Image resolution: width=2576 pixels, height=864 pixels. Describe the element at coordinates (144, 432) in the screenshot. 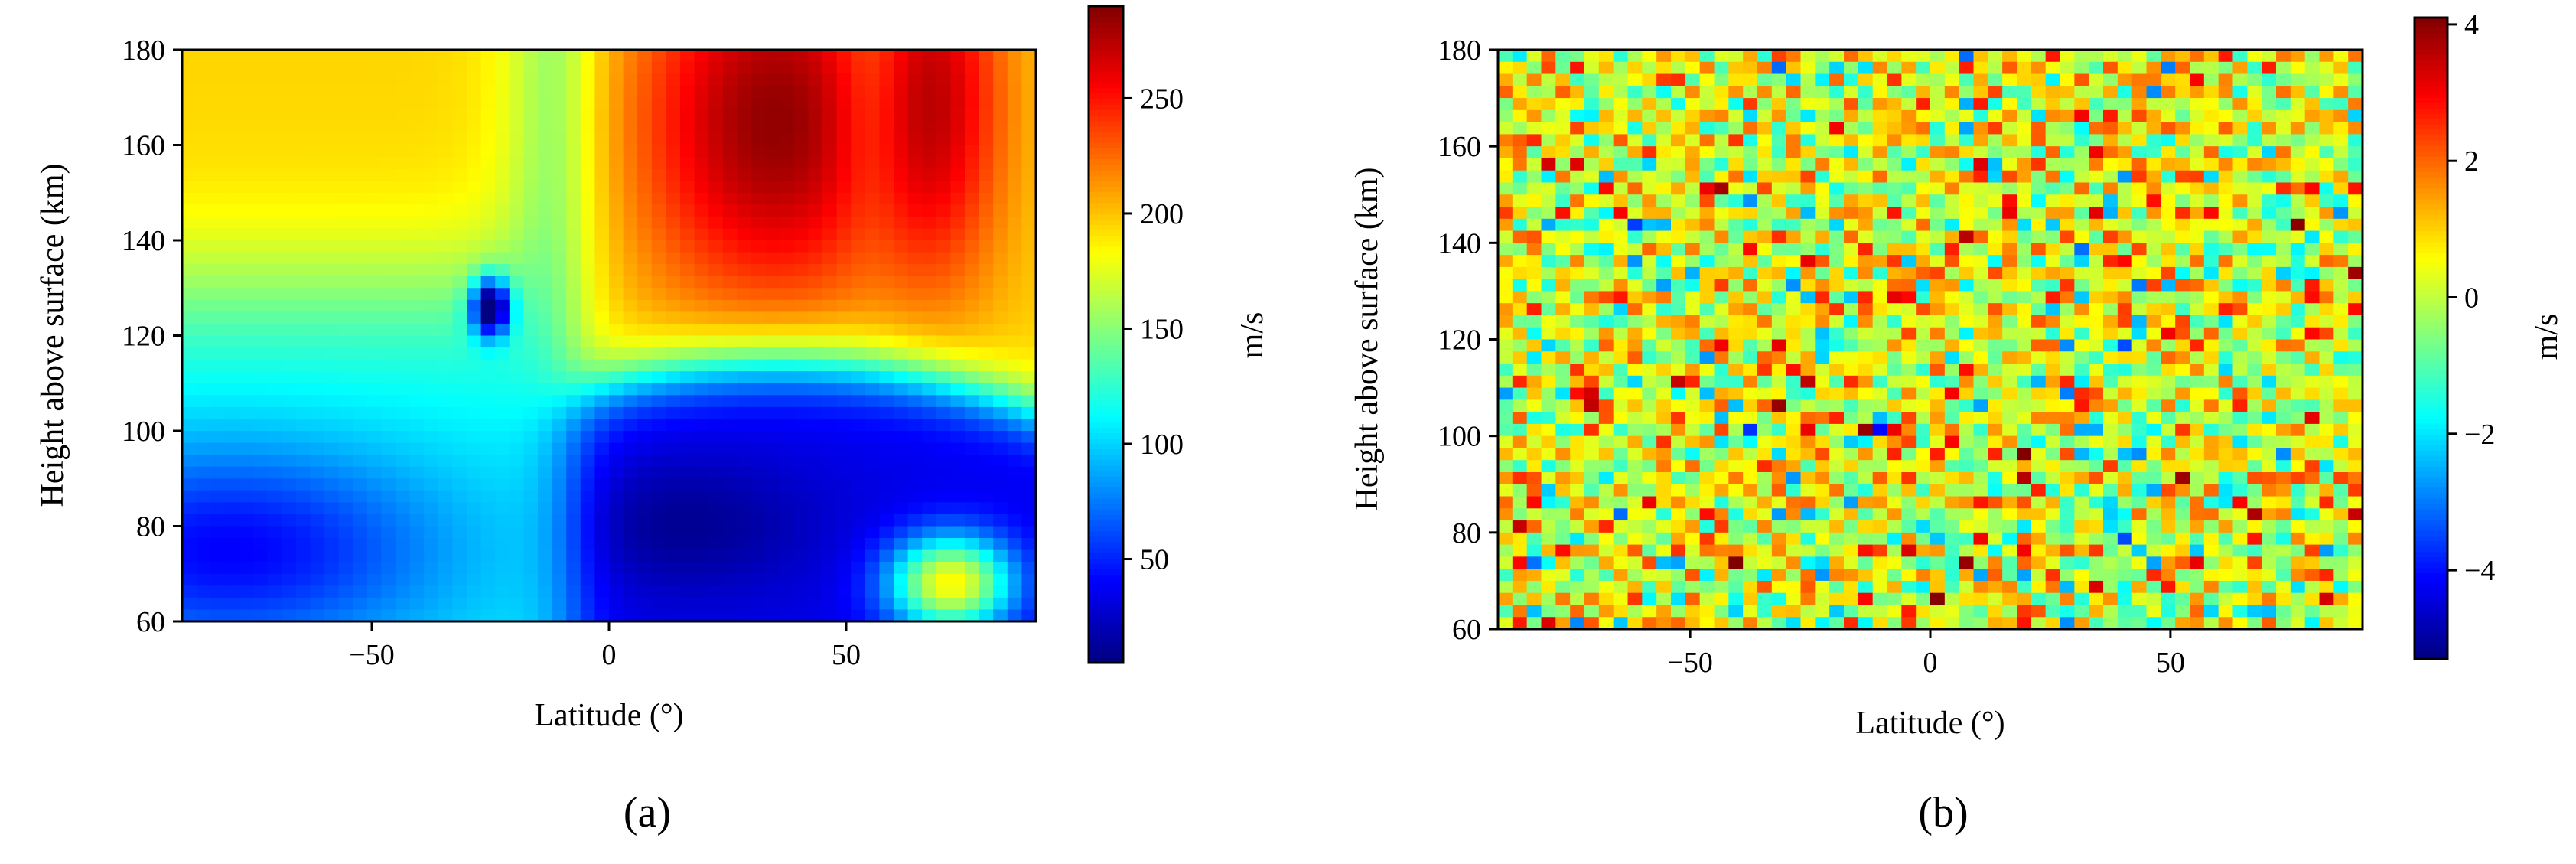

I see `y-tick-label: 100` at that location.